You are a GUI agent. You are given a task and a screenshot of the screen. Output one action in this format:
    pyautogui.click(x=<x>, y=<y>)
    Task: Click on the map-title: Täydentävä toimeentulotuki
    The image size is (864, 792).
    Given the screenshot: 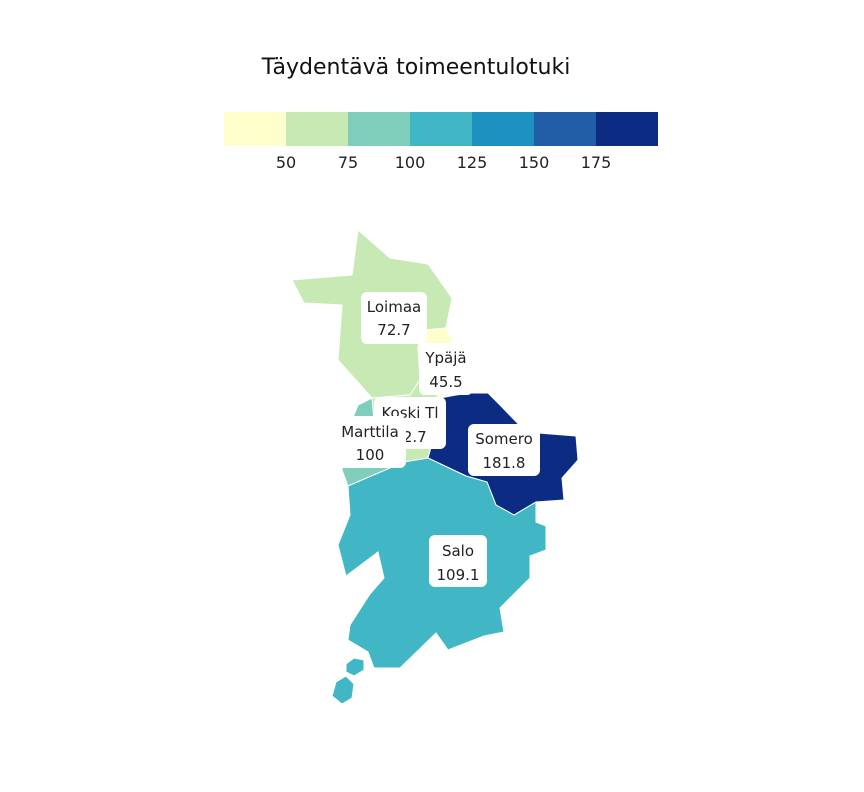 What is the action you would take?
    pyautogui.click(x=416, y=67)
    